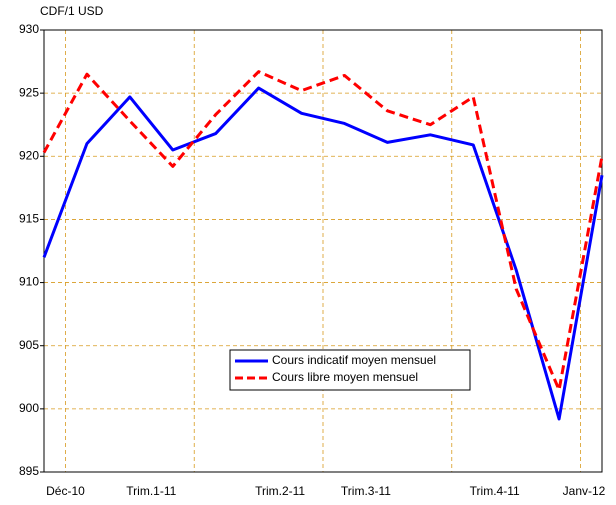 This screenshot has height=505, width=616. Describe the element at coordinates (29, 219) in the screenshot. I see `y-tick-label: 915` at that location.